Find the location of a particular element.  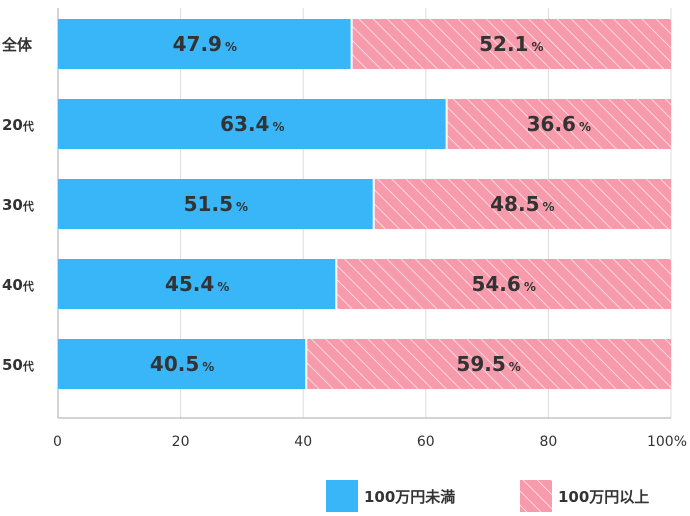

value-label: 59.5% is located at coordinates (488, 364).